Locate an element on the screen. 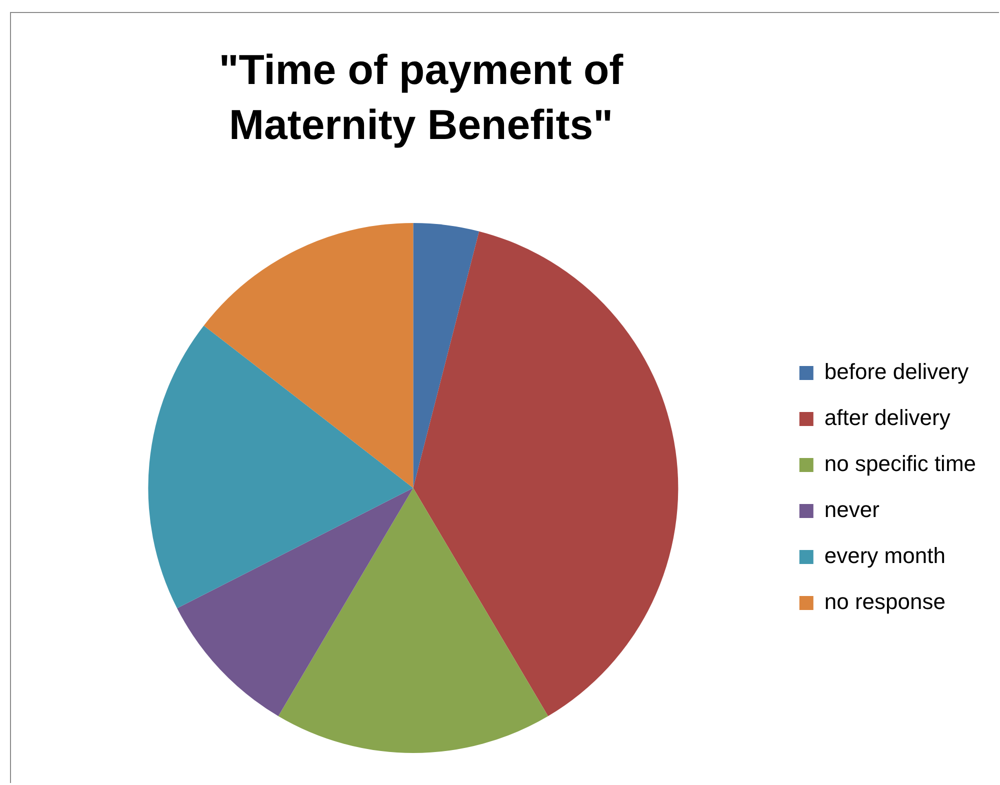 This screenshot has width=1000, height=785. legend-label: before delivery is located at coordinates (896, 371).